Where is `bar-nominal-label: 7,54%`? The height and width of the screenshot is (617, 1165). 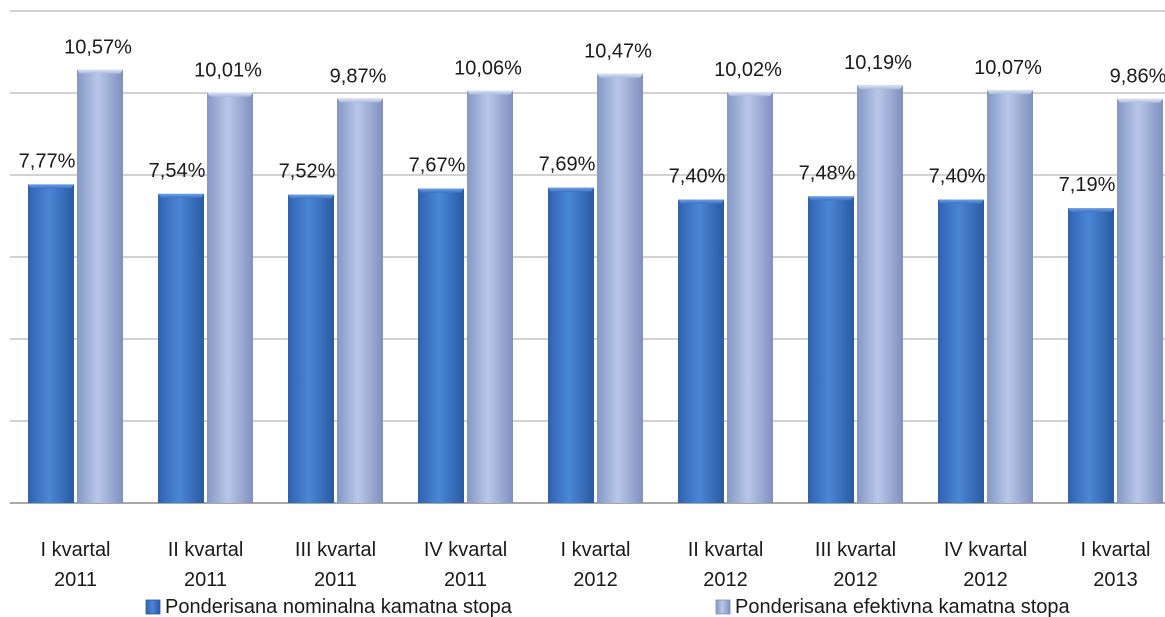 bar-nominal-label: 7,54% is located at coordinates (177, 171).